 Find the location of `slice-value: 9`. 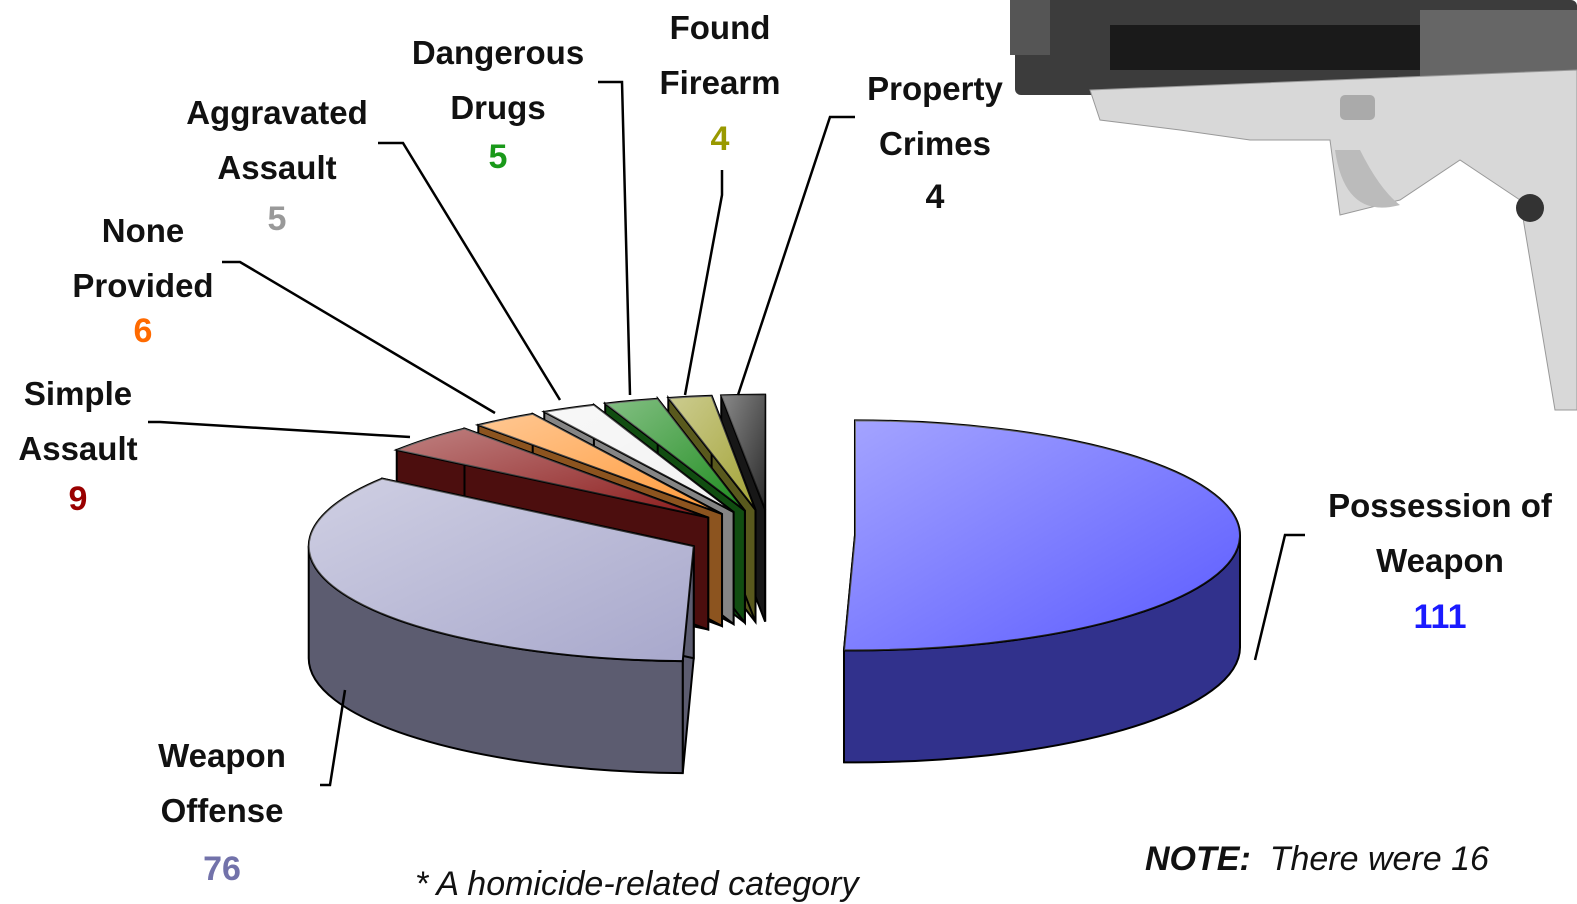

slice-value: 9 is located at coordinates (78, 499).